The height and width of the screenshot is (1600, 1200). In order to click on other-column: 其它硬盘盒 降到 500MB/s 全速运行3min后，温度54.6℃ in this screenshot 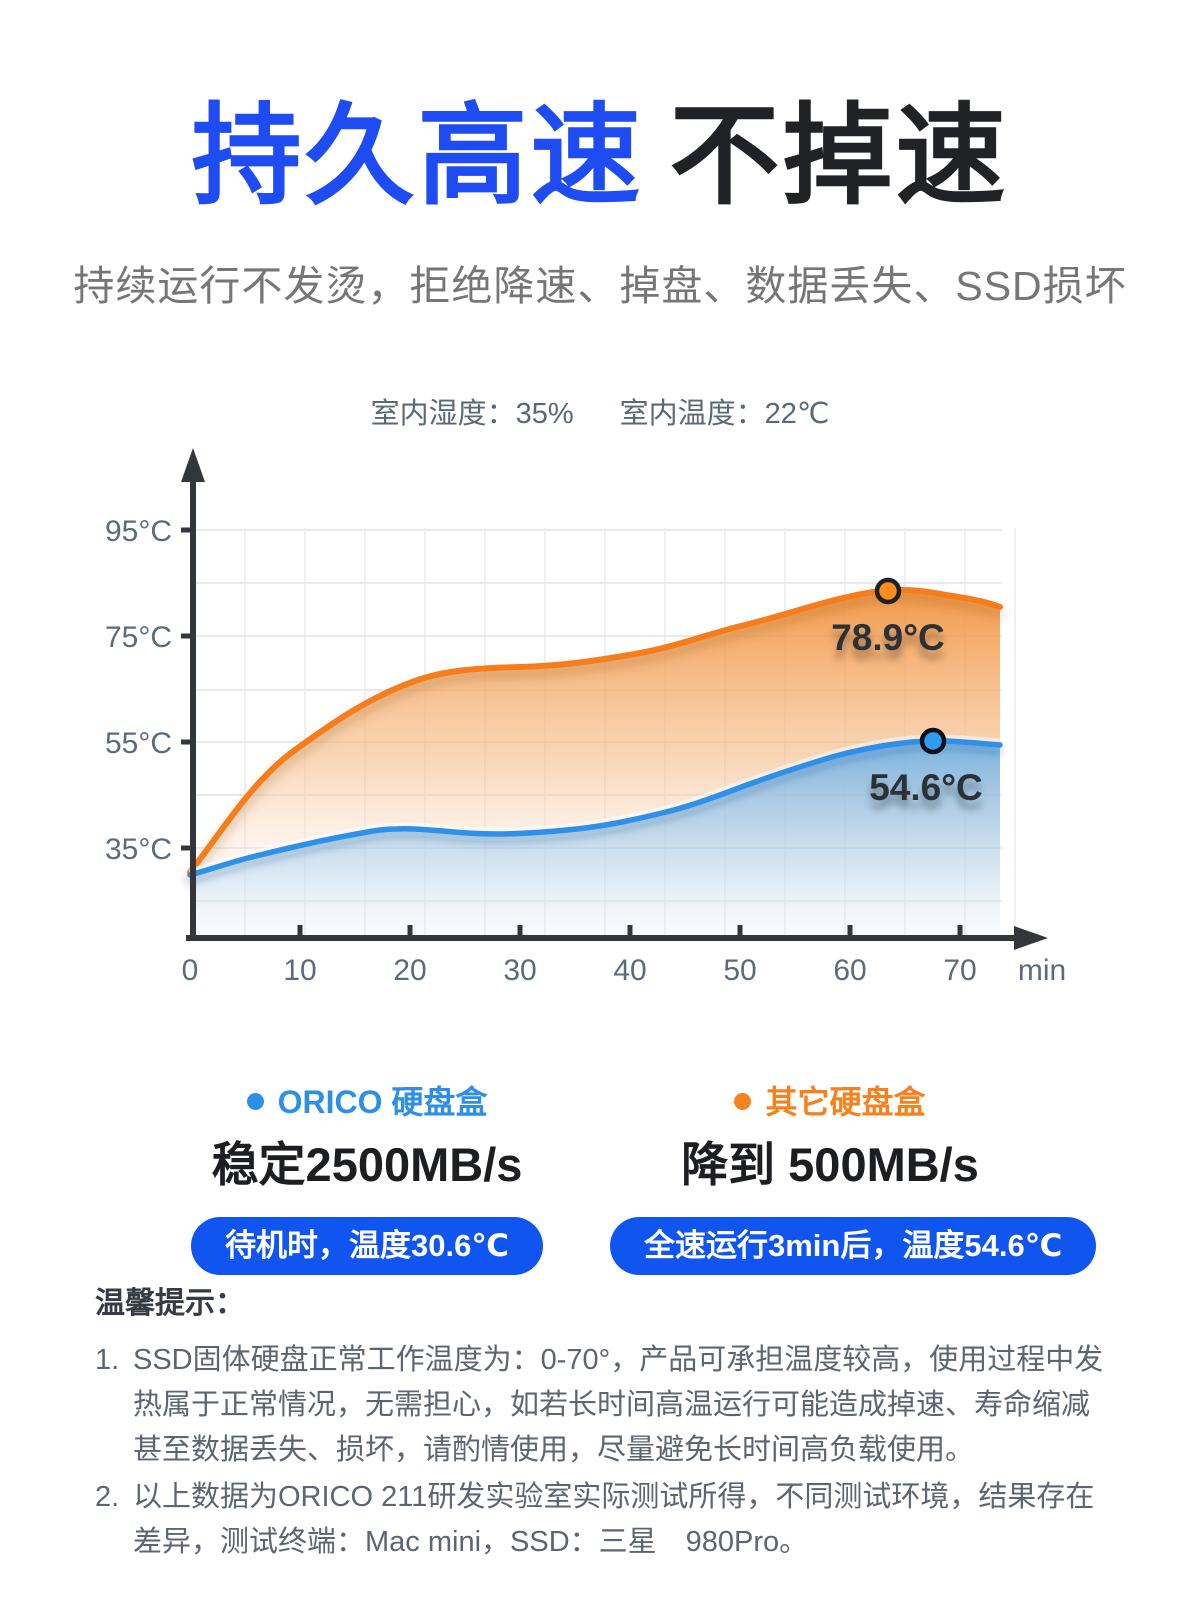, I will do `click(853, 1179)`.